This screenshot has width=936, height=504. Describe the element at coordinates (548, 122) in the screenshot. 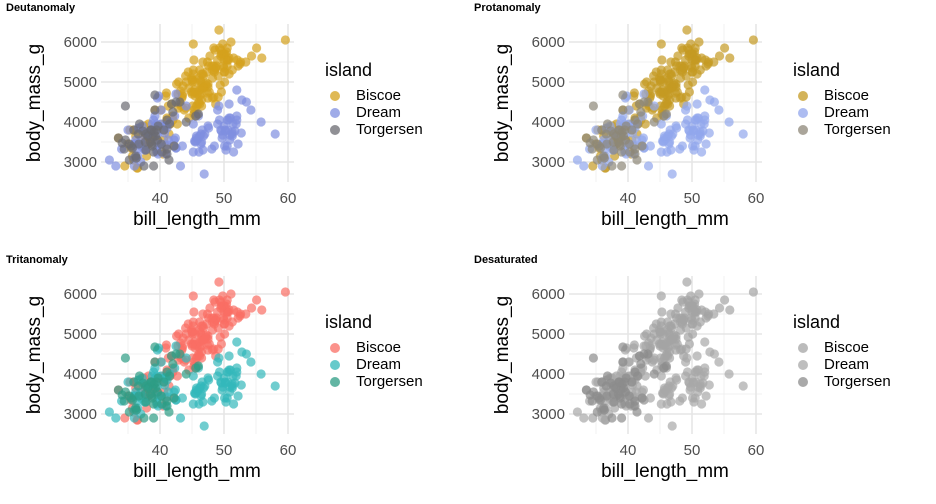

I see `y-tick-label: 4000` at that location.